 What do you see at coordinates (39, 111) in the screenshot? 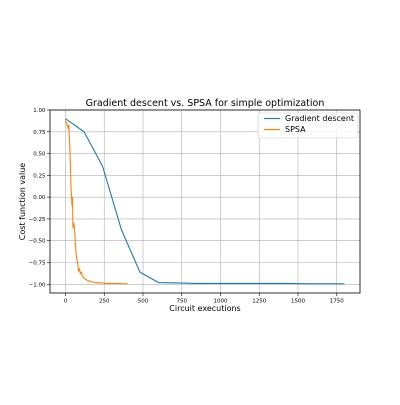
I see `y-tick-label: 1.00` at bounding box center [39, 111].